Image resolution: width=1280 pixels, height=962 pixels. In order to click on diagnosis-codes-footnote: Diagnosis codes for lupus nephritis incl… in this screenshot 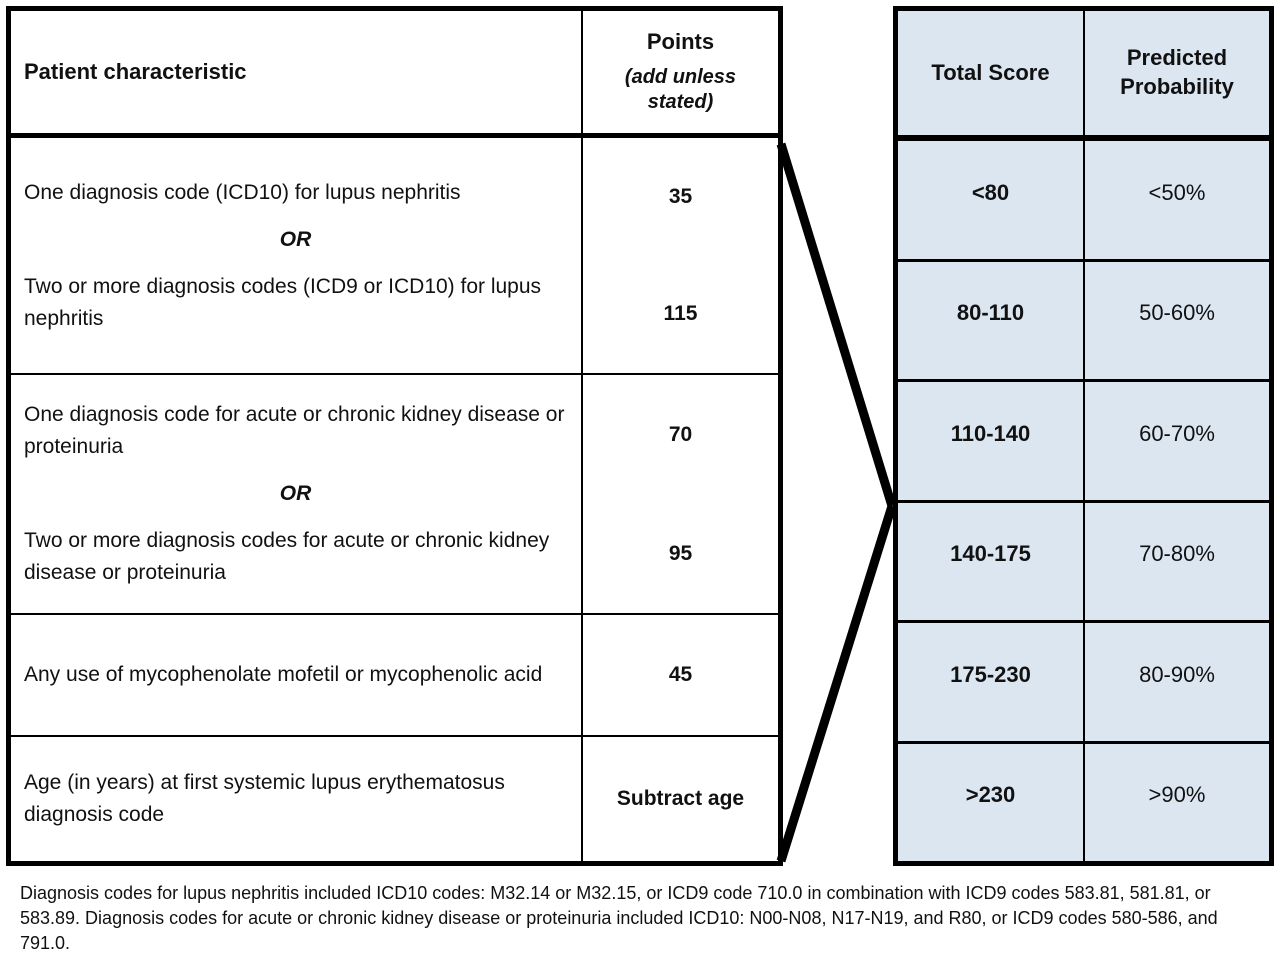, I will do `click(619, 918)`.